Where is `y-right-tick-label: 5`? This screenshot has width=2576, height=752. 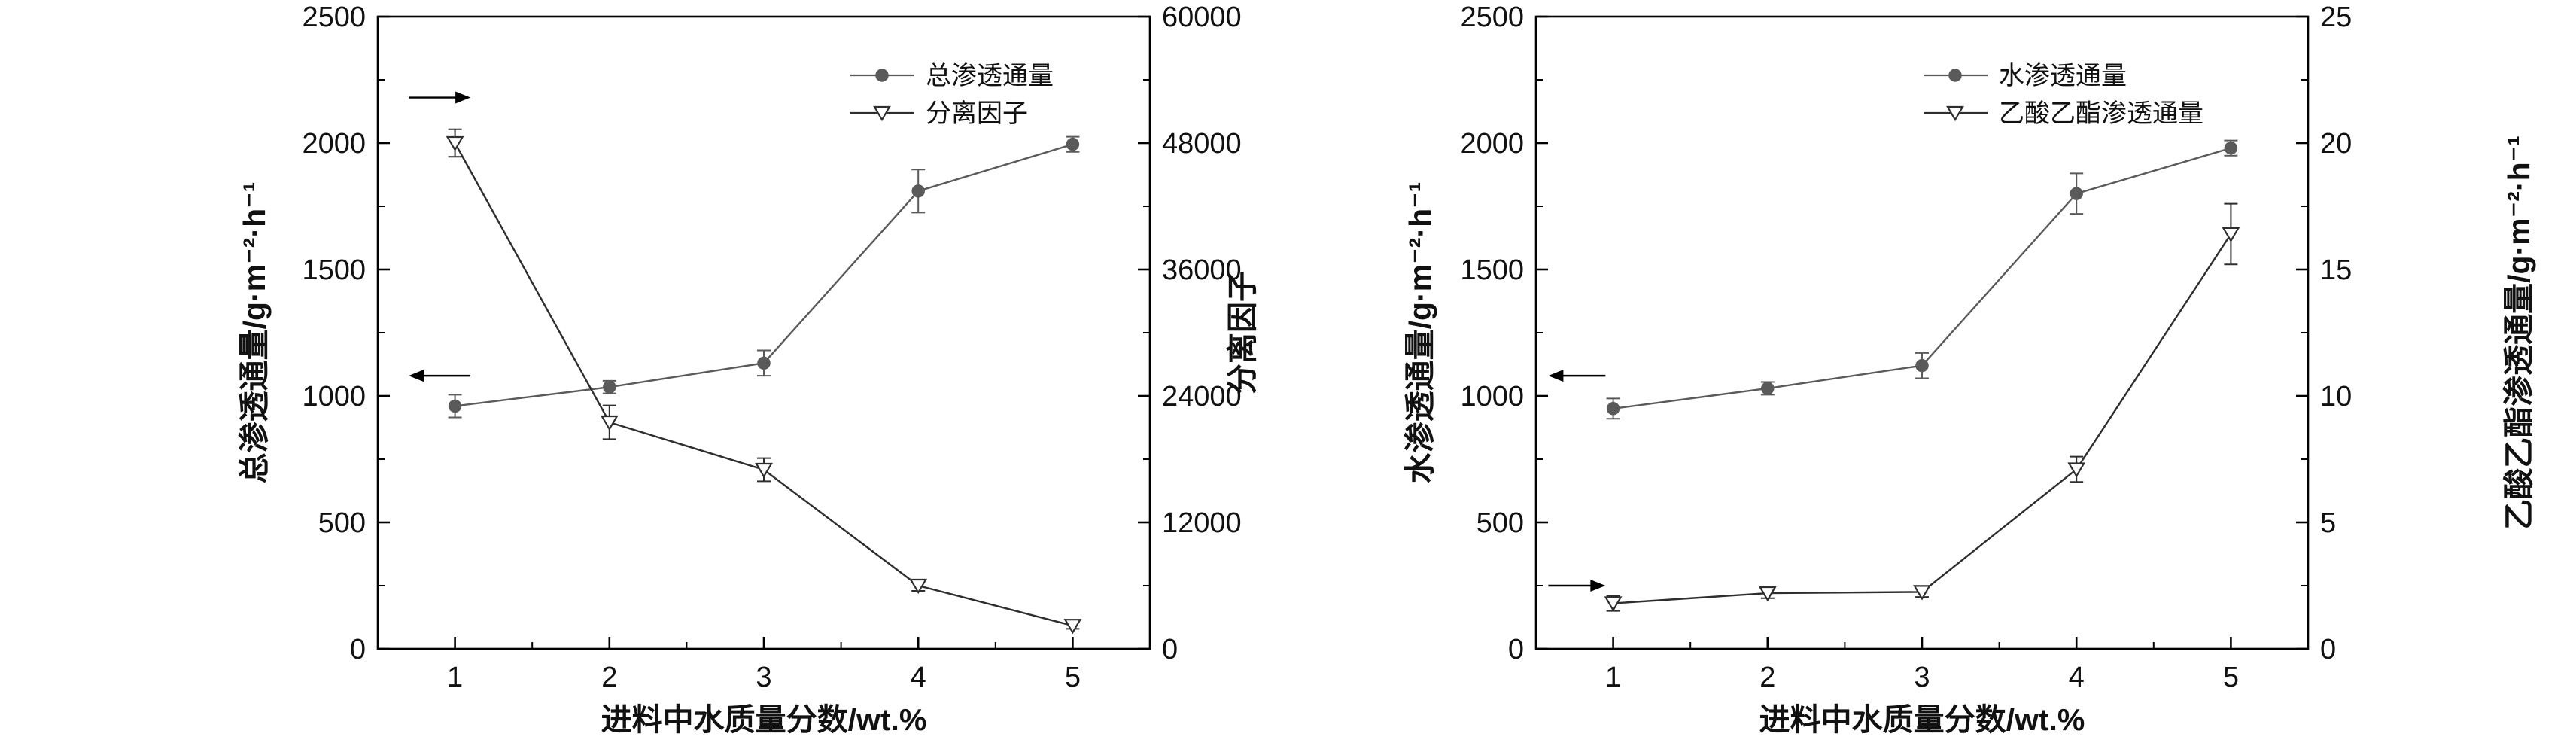
y-right-tick-label: 5 is located at coordinates (2328, 523).